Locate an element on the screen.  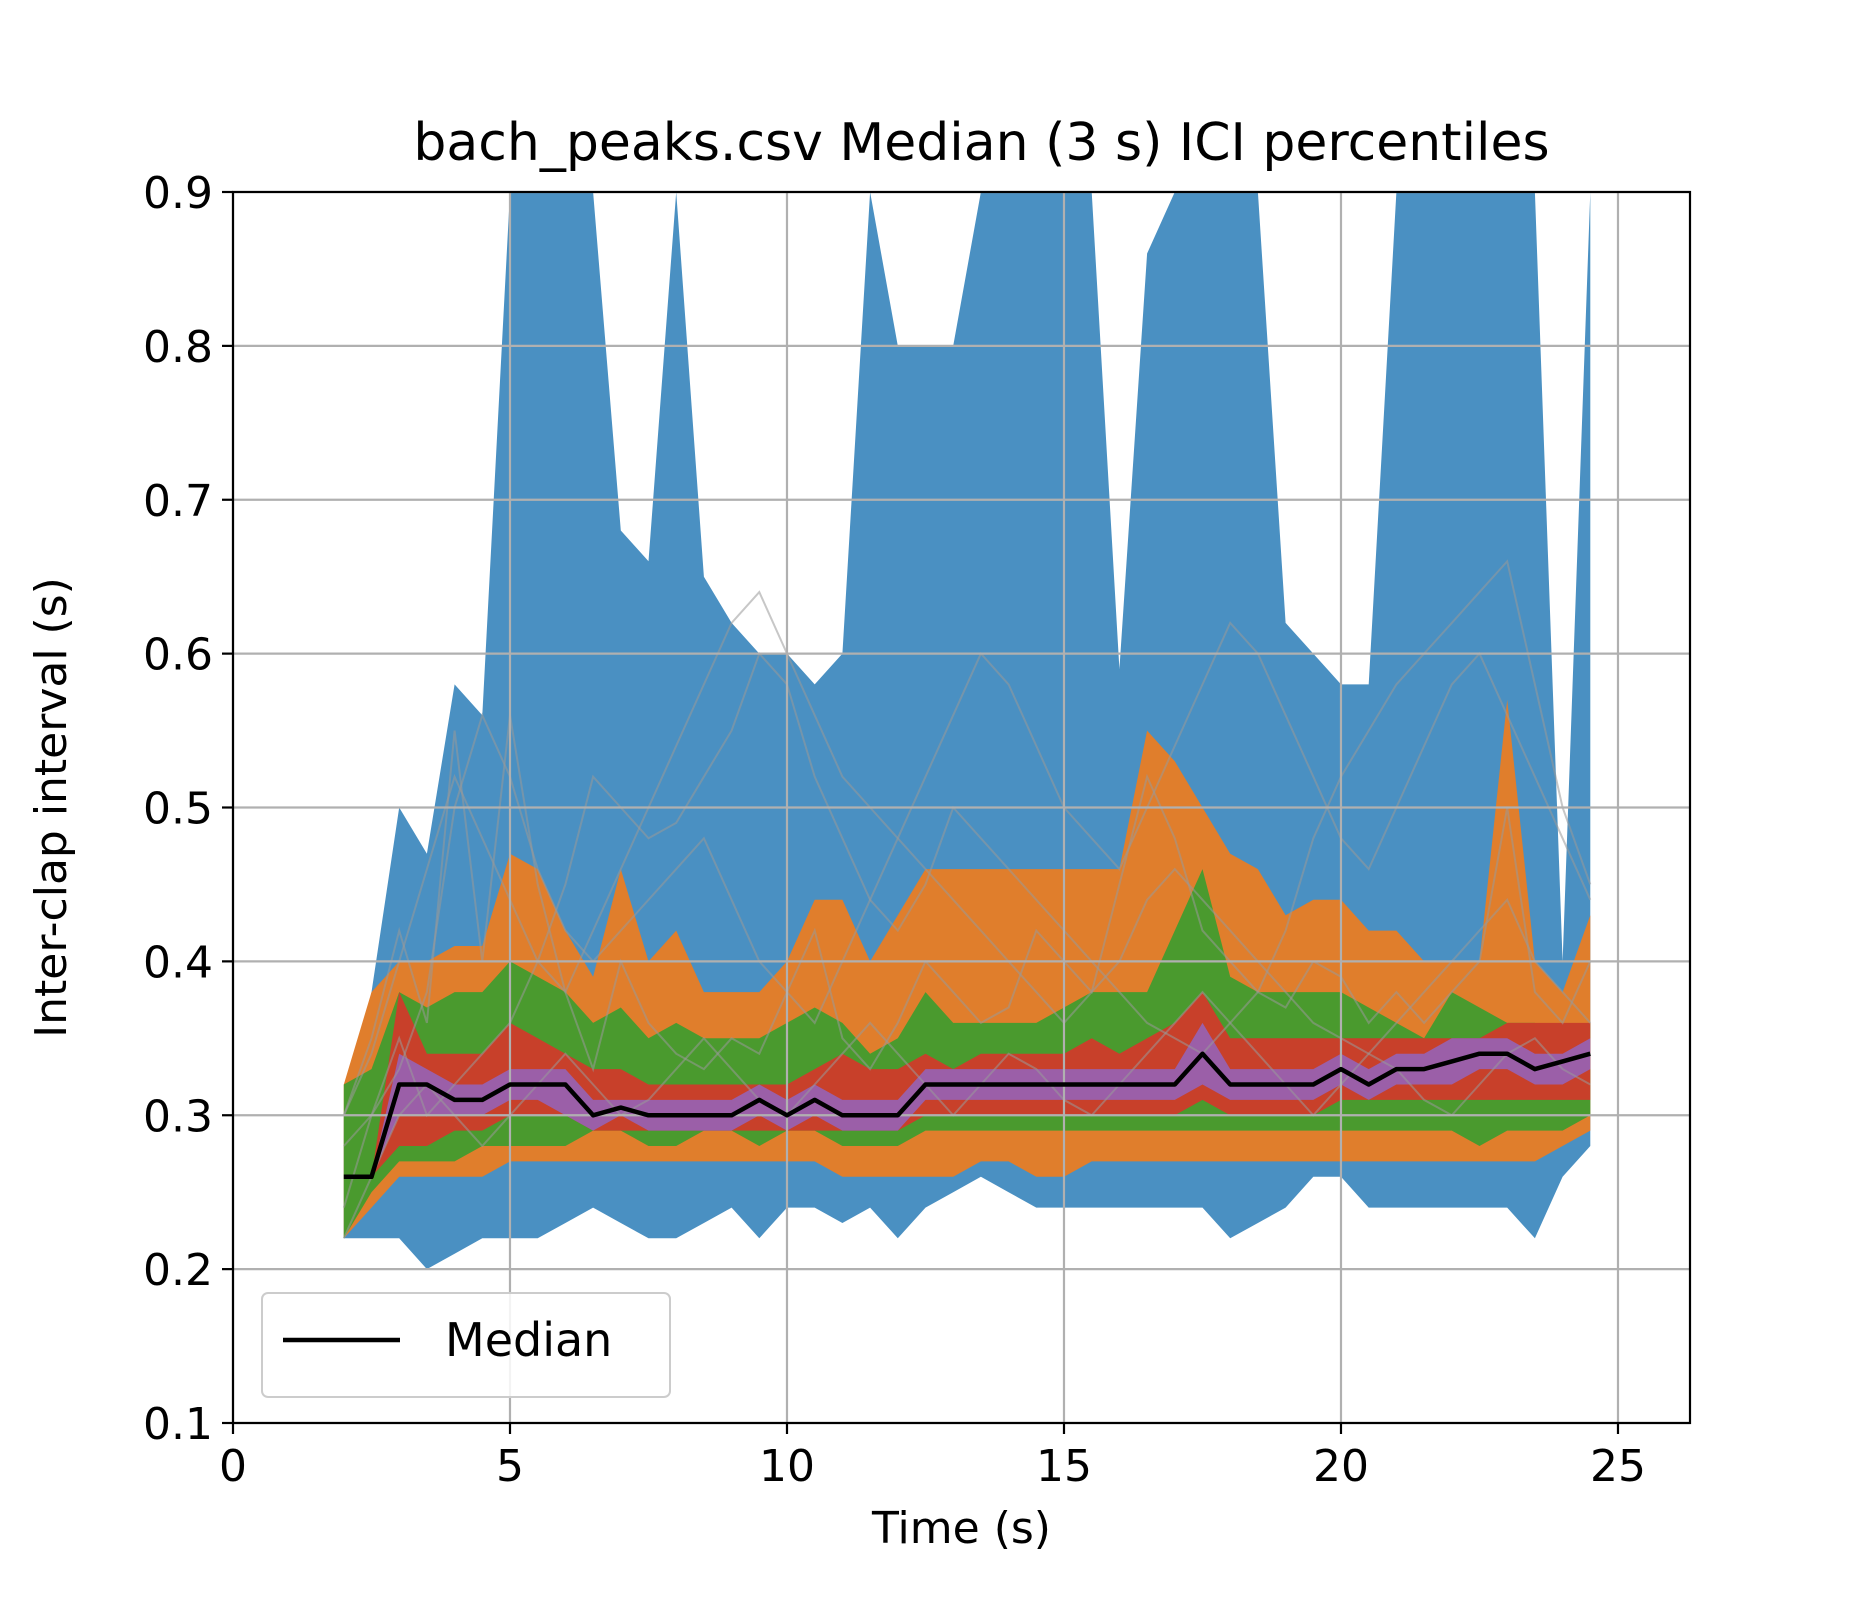
x-axis-ticks: 0 5 10 15 20 25 is located at coordinates (932, 1457).